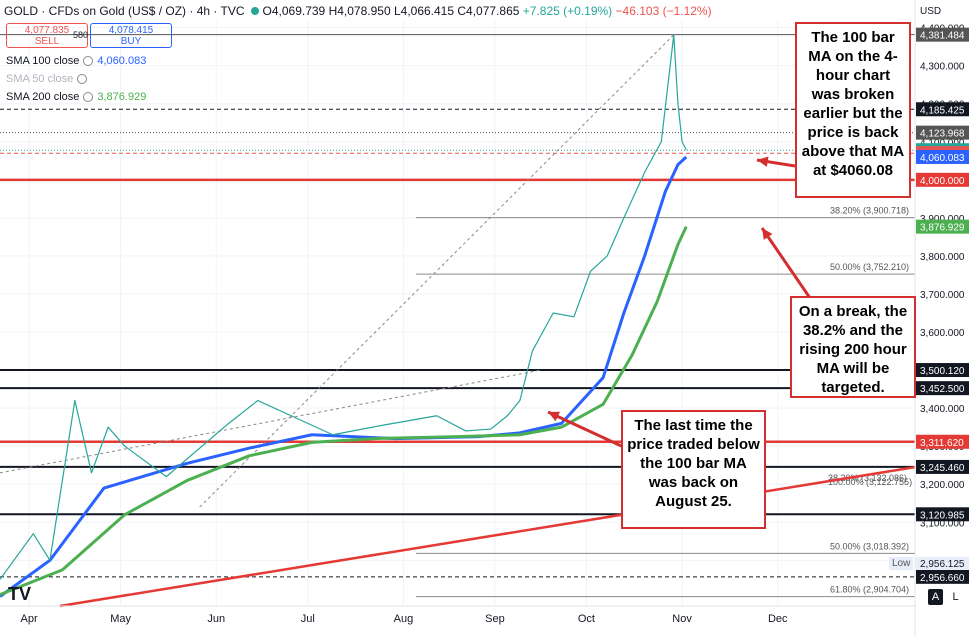 Image resolution: width=975 pixels, height=636 pixels. What do you see at coordinates (308, 619) in the screenshot?
I see `x-tick-label: Jul` at bounding box center [308, 619].